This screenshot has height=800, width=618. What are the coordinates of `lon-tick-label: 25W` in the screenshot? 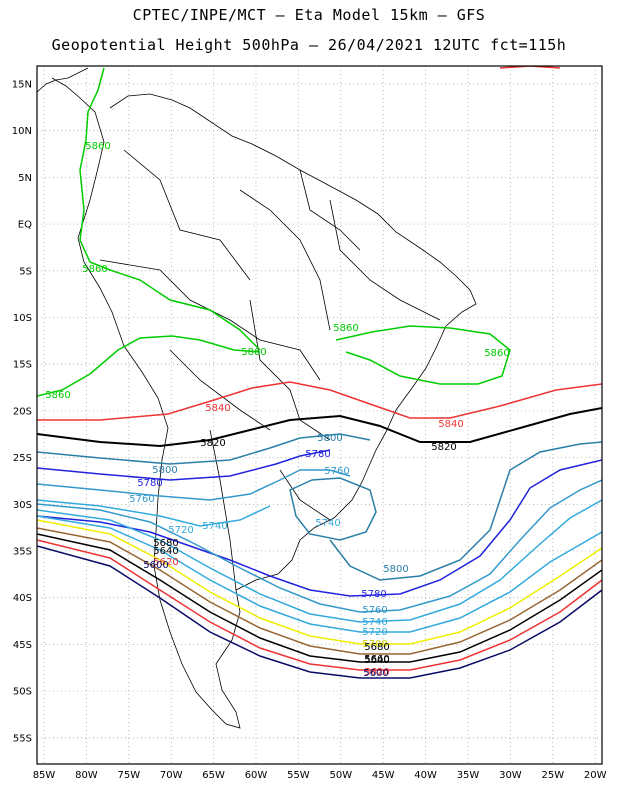 It's located at (552, 775).